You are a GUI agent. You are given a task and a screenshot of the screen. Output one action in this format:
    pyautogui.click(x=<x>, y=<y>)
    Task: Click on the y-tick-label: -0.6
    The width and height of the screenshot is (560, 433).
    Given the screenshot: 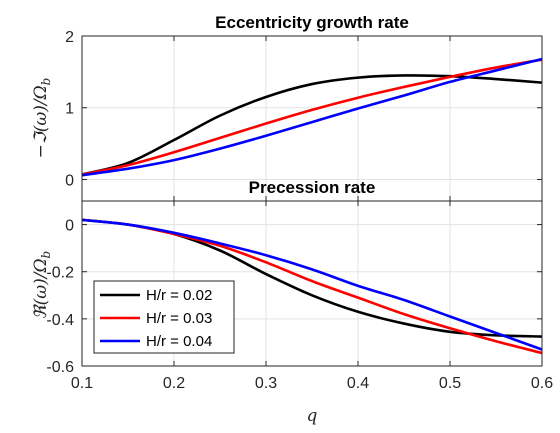 What is the action you would take?
    pyautogui.click(x=60, y=367)
    